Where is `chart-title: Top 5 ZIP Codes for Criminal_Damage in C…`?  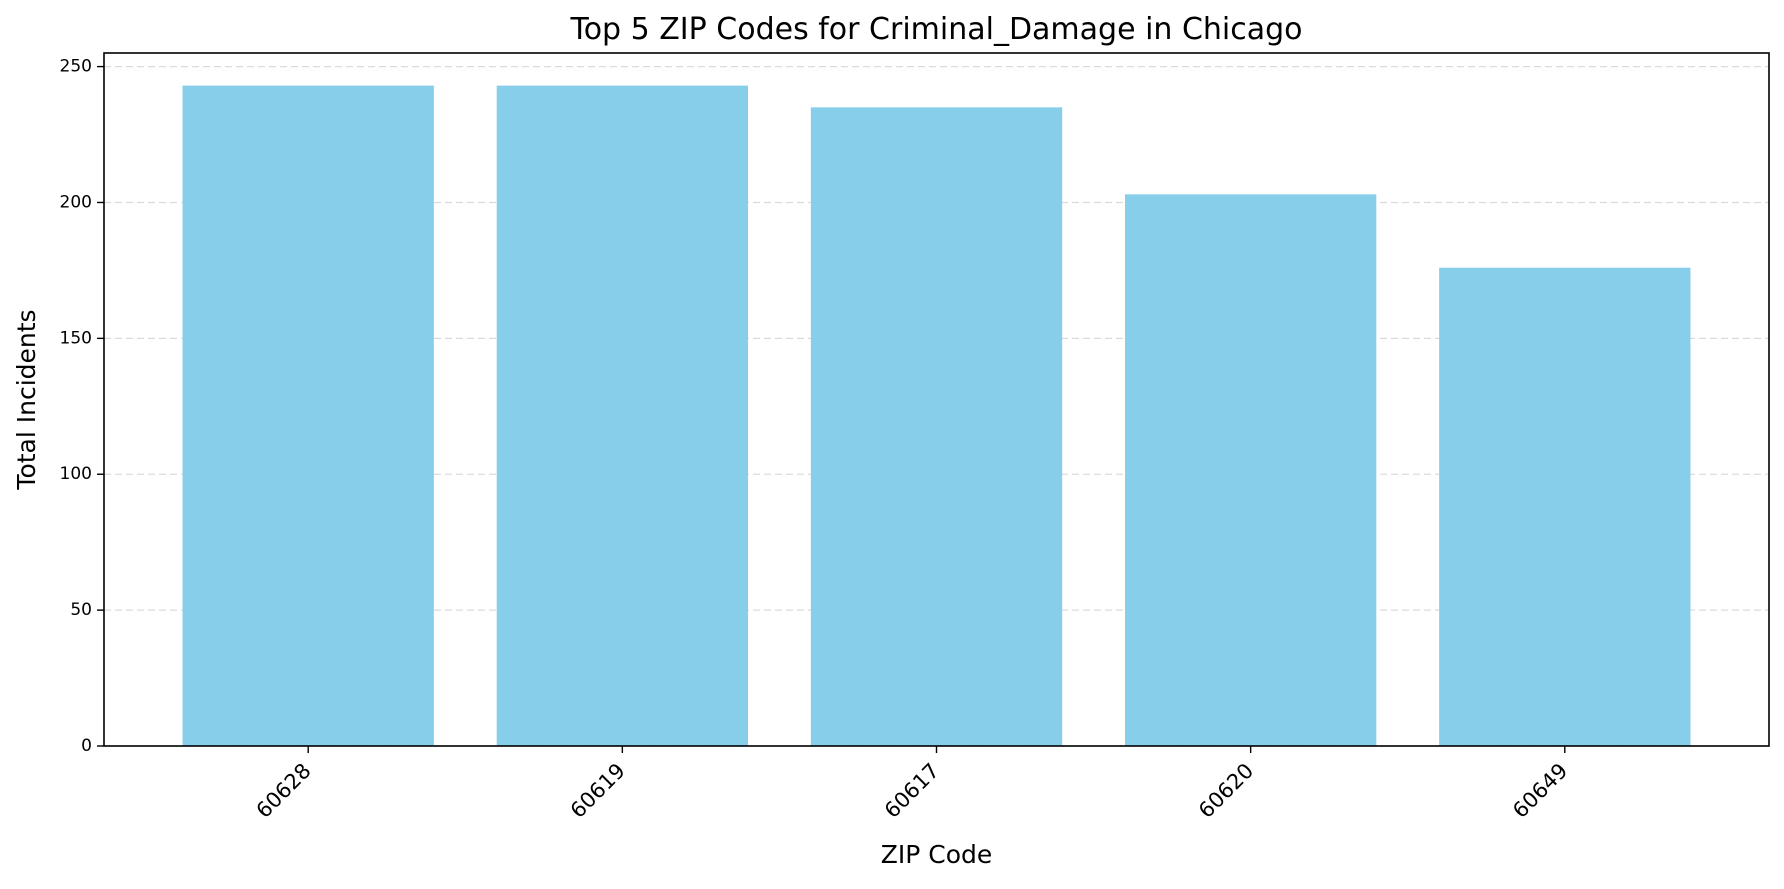
chart-title: Top 5 ZIP Codes for Criminal_Damage in C… is located at coordinates (935, 29).